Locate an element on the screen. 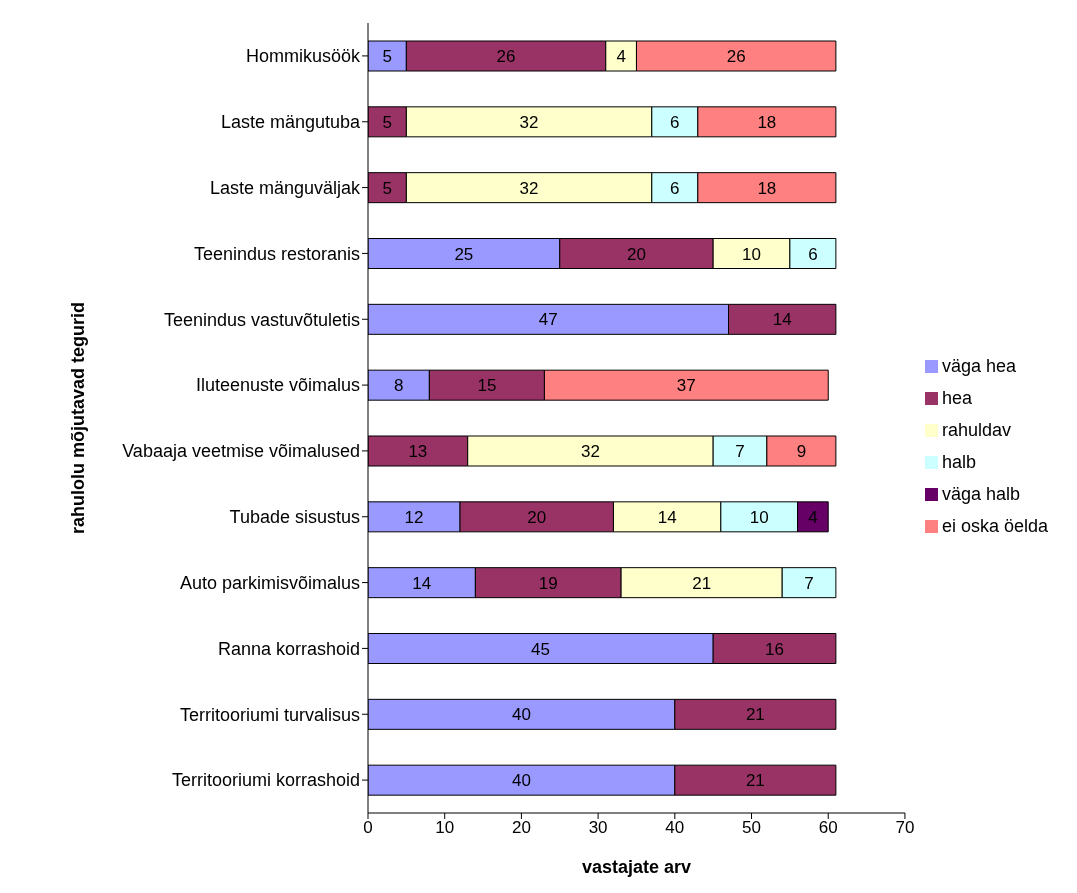  y-tick-label: Iluteenuste võimalus is located at coordinates (277, 385).